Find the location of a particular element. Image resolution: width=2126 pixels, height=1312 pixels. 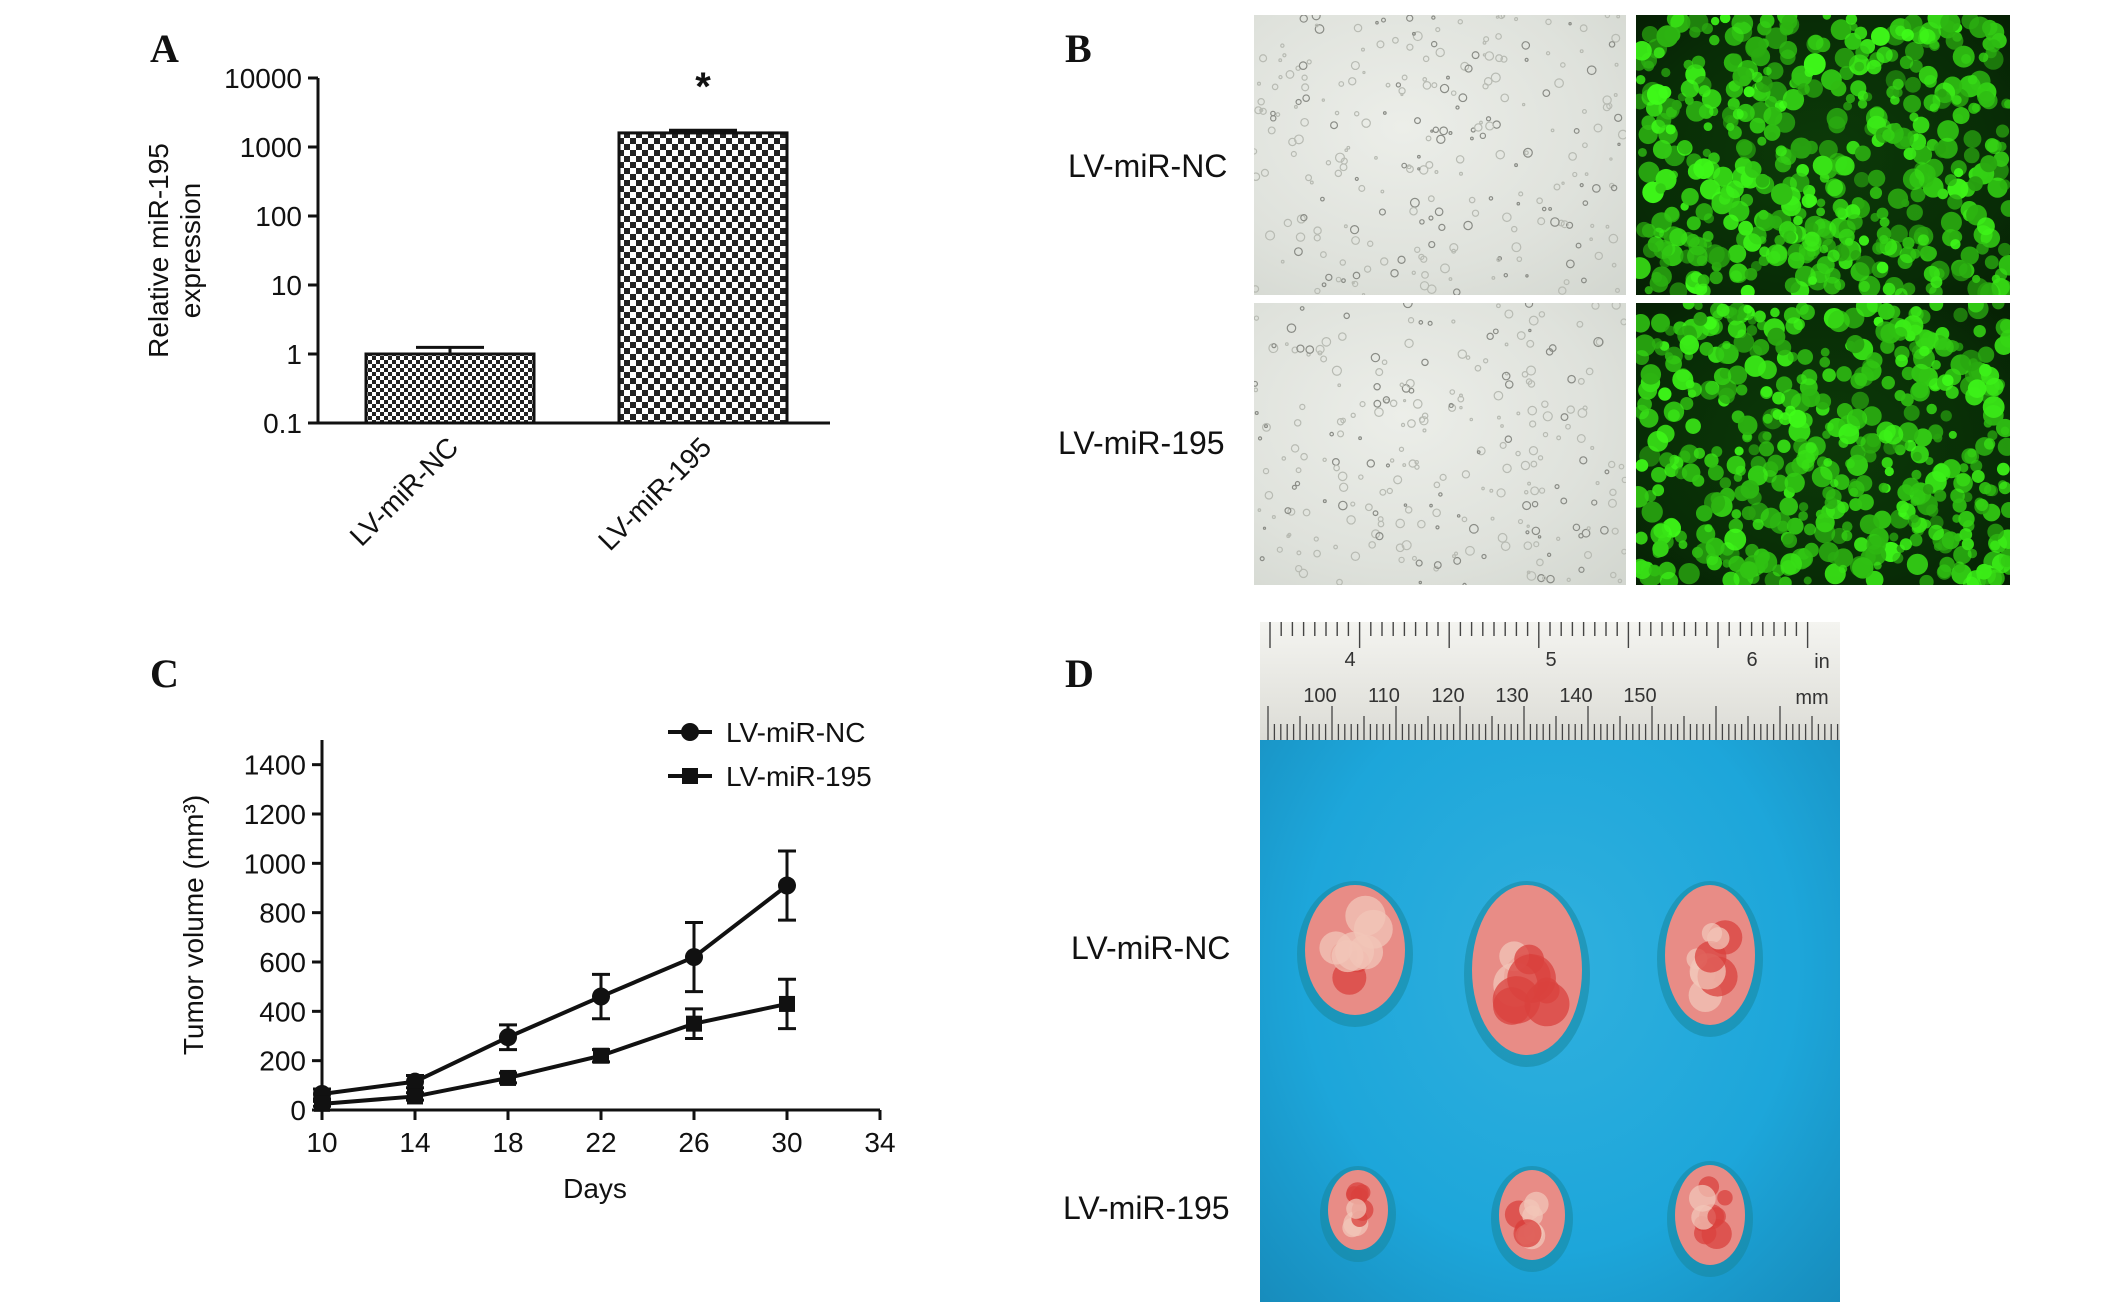

significance-asterisk: * is located at coordinates (703, 87).